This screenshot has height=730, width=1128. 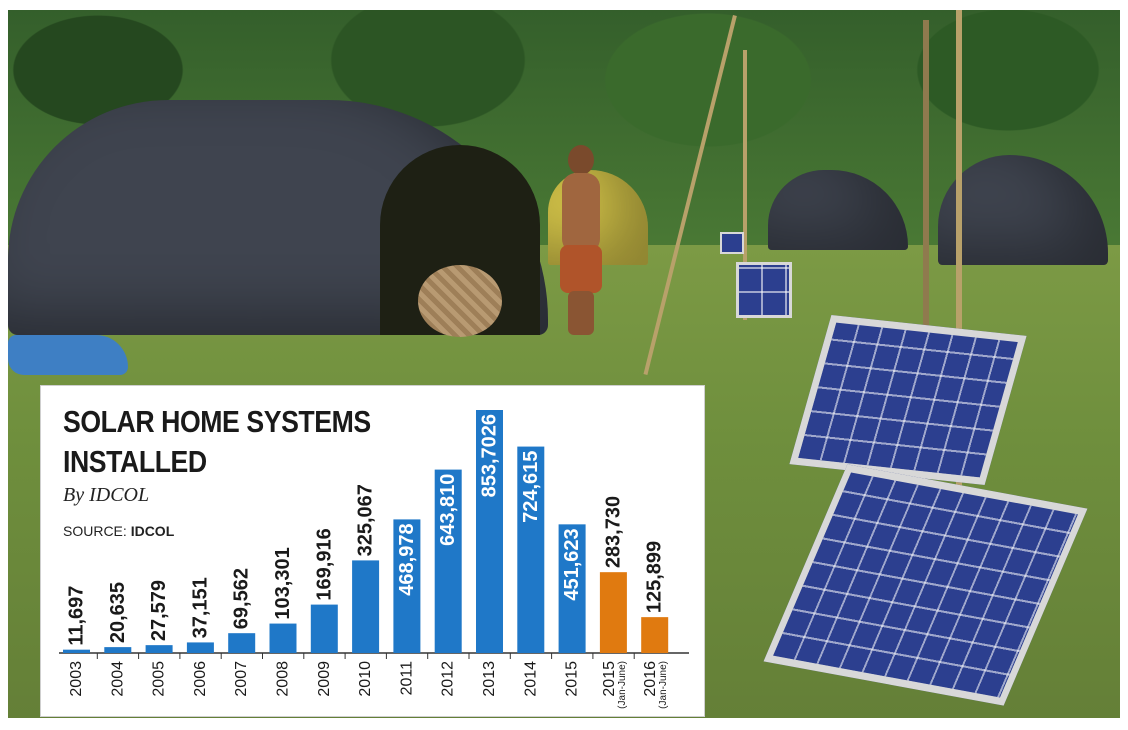 I want to click on value-label: 37,151, so click(x=200, y=607).